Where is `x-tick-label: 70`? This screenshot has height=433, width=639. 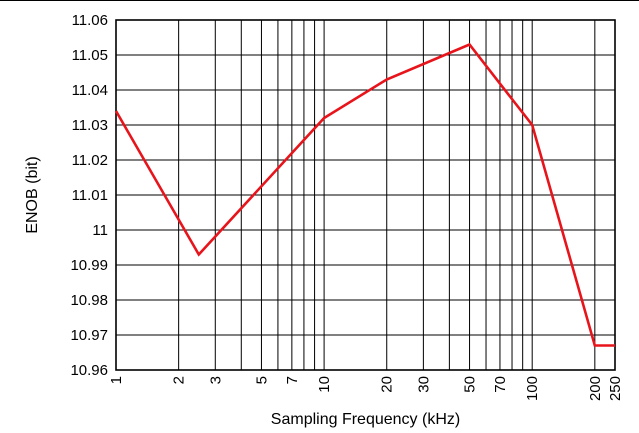 x-tick-label: 70 is located at coordinates (500, 384).